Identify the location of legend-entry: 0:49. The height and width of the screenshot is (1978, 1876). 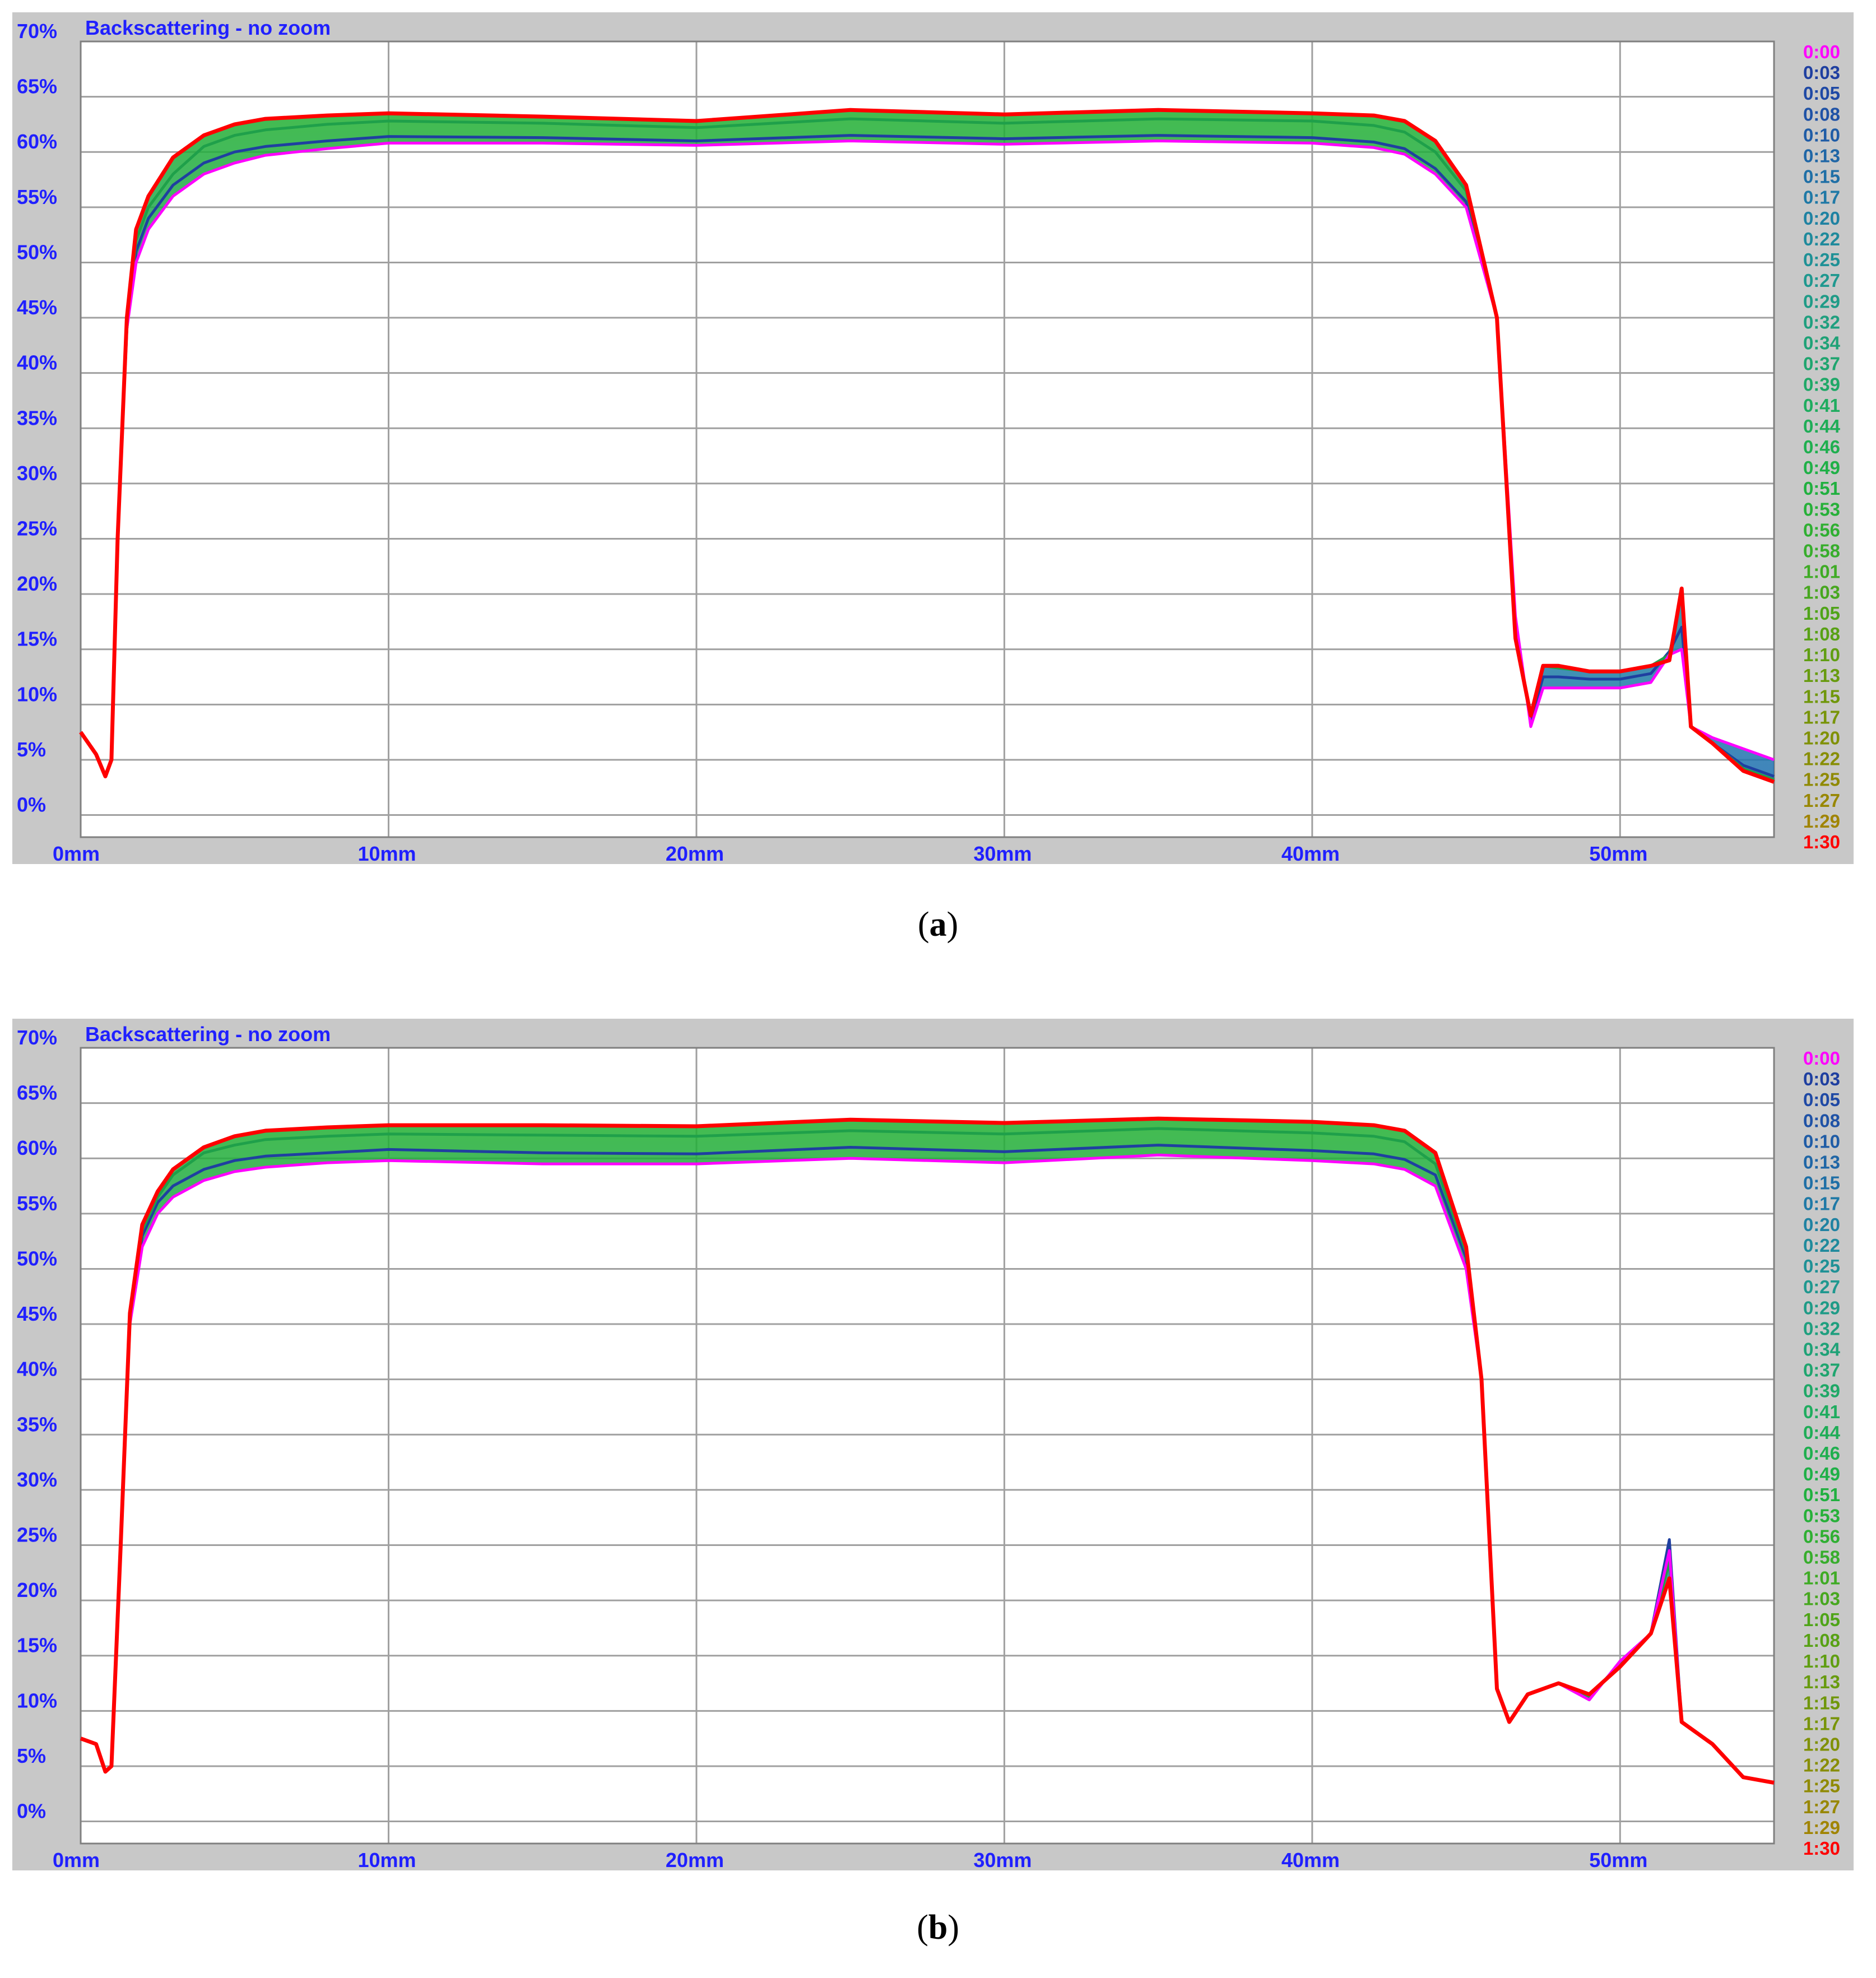
(1821, 468).